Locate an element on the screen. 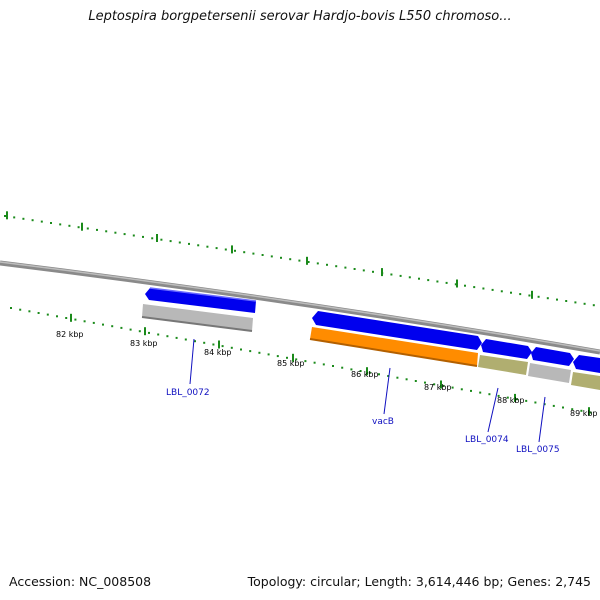 This screenshot has height=600, width=600. gene-feature-partial is located at coordinates (585, 381).